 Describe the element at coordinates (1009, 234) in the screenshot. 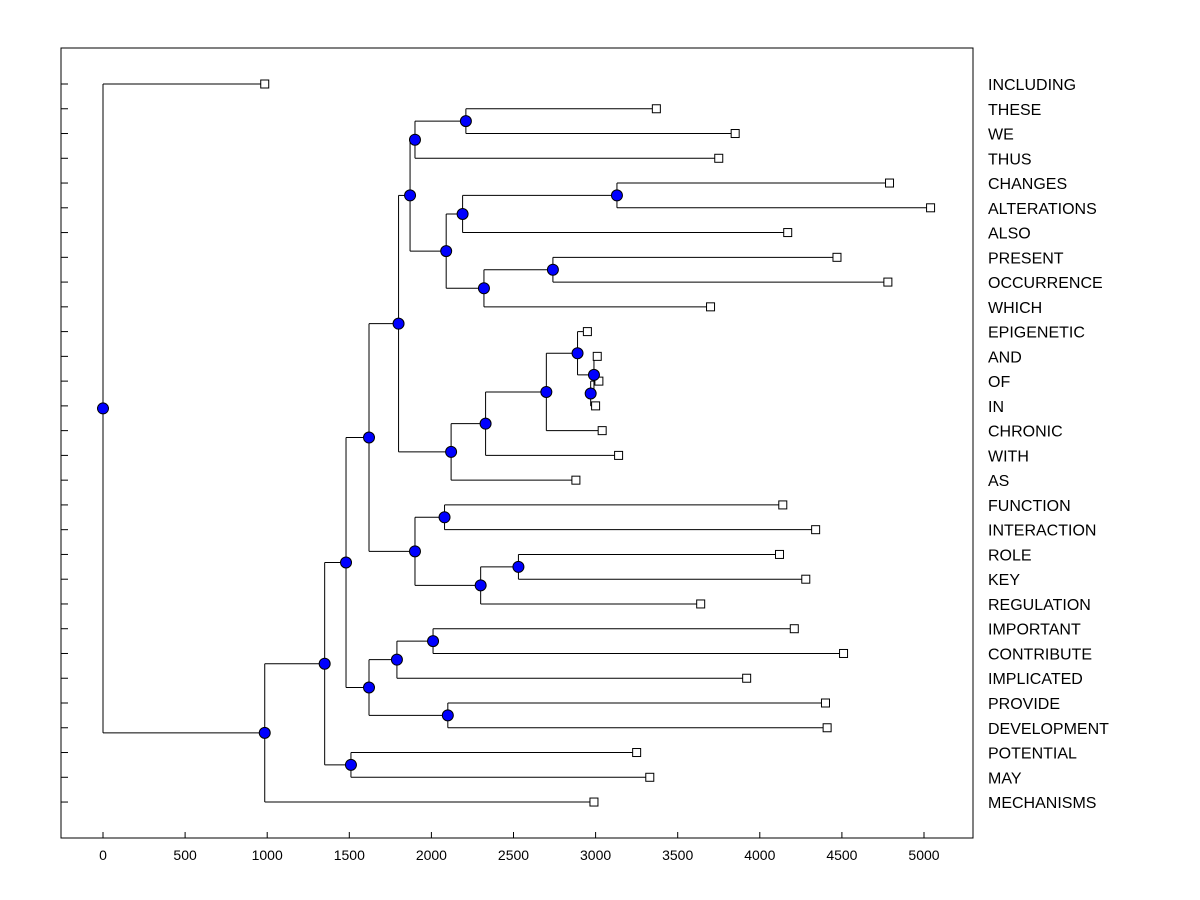

I see `leaf-label: ALSO` at that location.